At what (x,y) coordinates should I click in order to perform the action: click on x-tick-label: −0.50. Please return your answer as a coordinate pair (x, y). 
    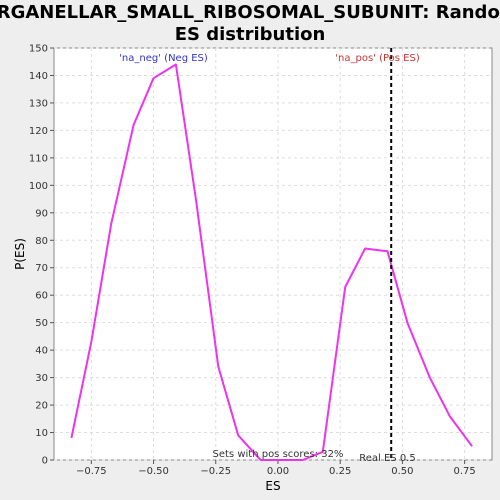
    Looking at the image, I should click on (153, 471).